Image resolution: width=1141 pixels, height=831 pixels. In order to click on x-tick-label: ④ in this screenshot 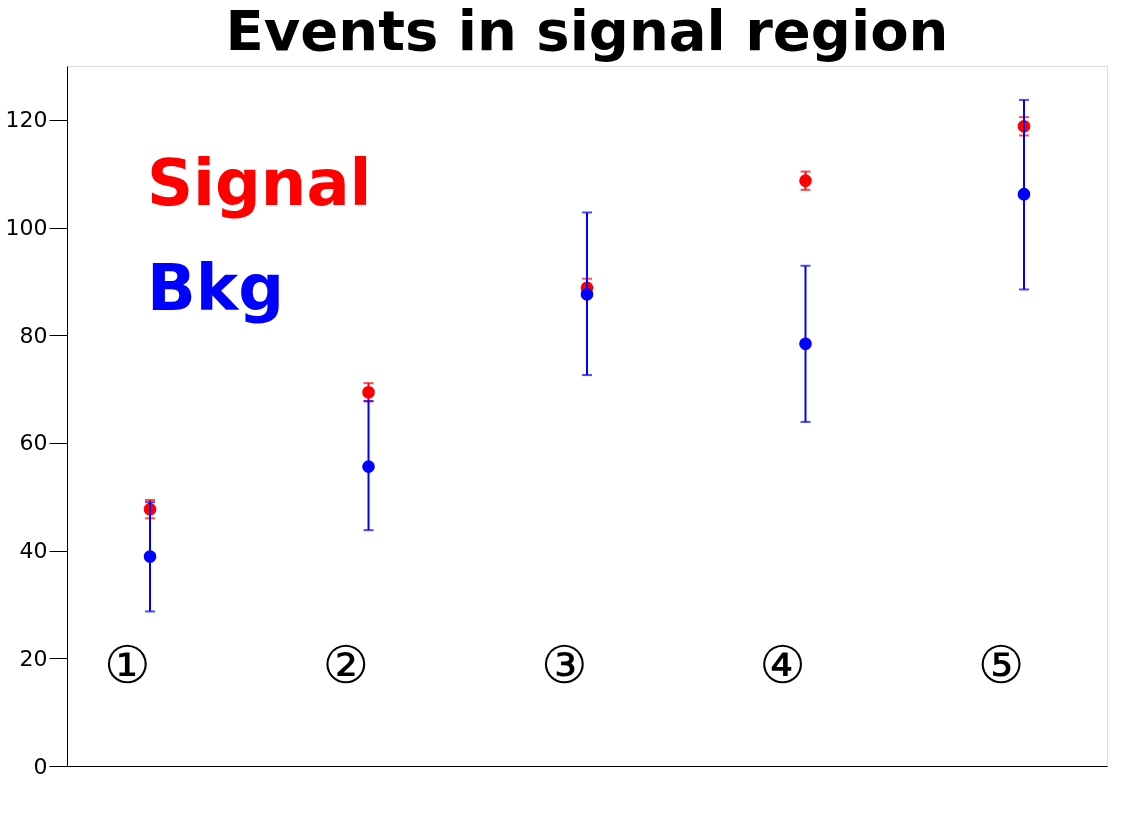, I will do `click(782, 664)`.